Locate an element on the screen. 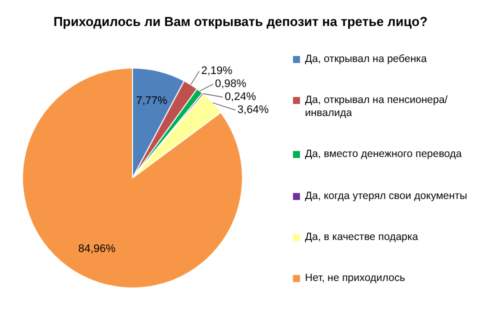 The image size is (481, 321). legend-label: Нет, не приходилось is located at coordinates (355, 278).